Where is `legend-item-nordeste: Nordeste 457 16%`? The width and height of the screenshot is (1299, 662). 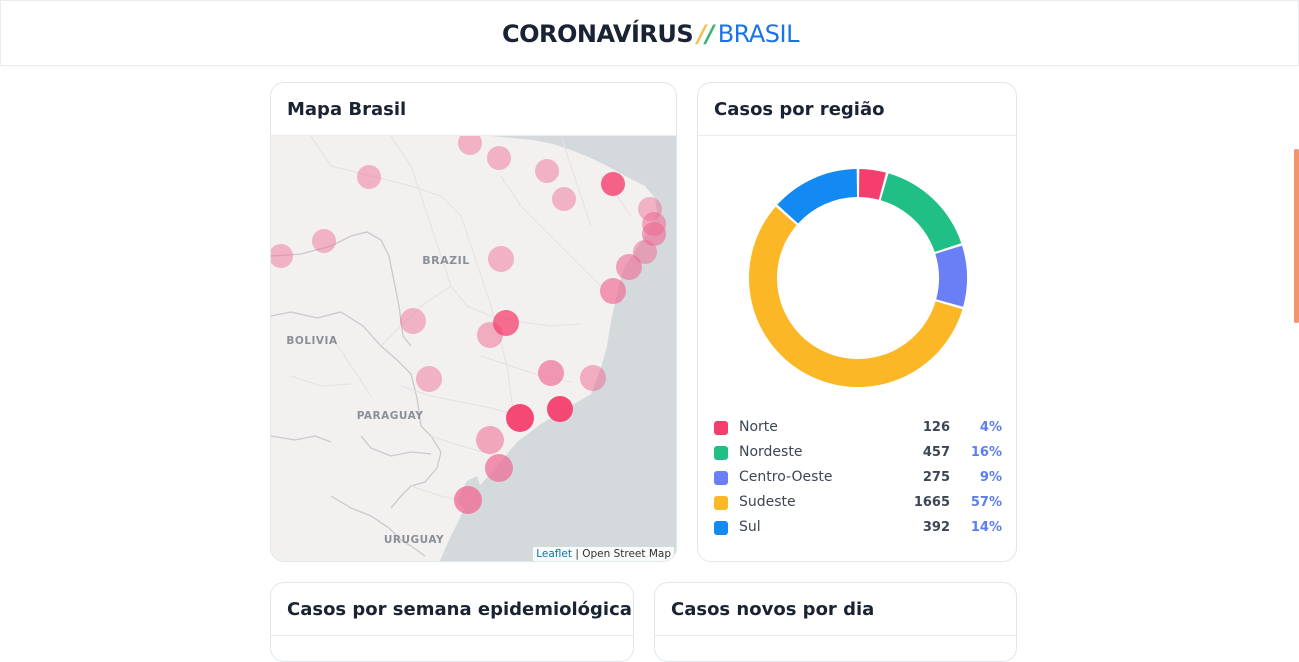 legend-item-nordeste: Nordeste 457 16% is located at coordinates (858, 456).